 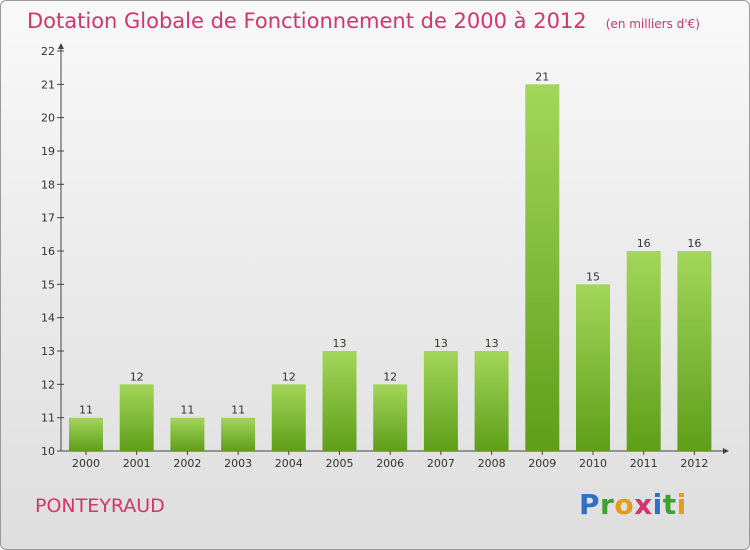 What do you see at coordinates (48, 384) in the screenshot?
I see `y-tick-label: 12` at bounding box center [48, 384].